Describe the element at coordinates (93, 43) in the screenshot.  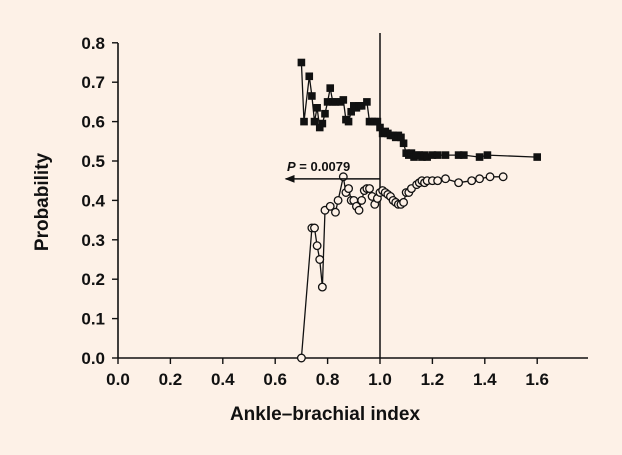
I see `y-tick-label: 0.8` at that location.